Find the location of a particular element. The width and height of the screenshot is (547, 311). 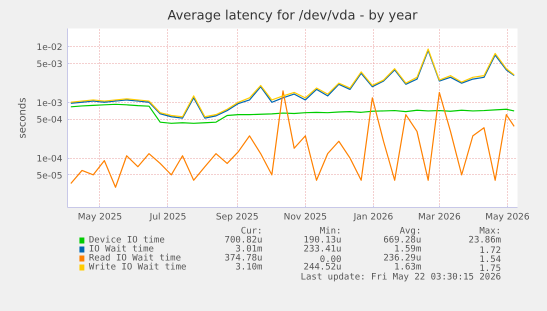

text: 23.86m is located at coordinates (485, 241).